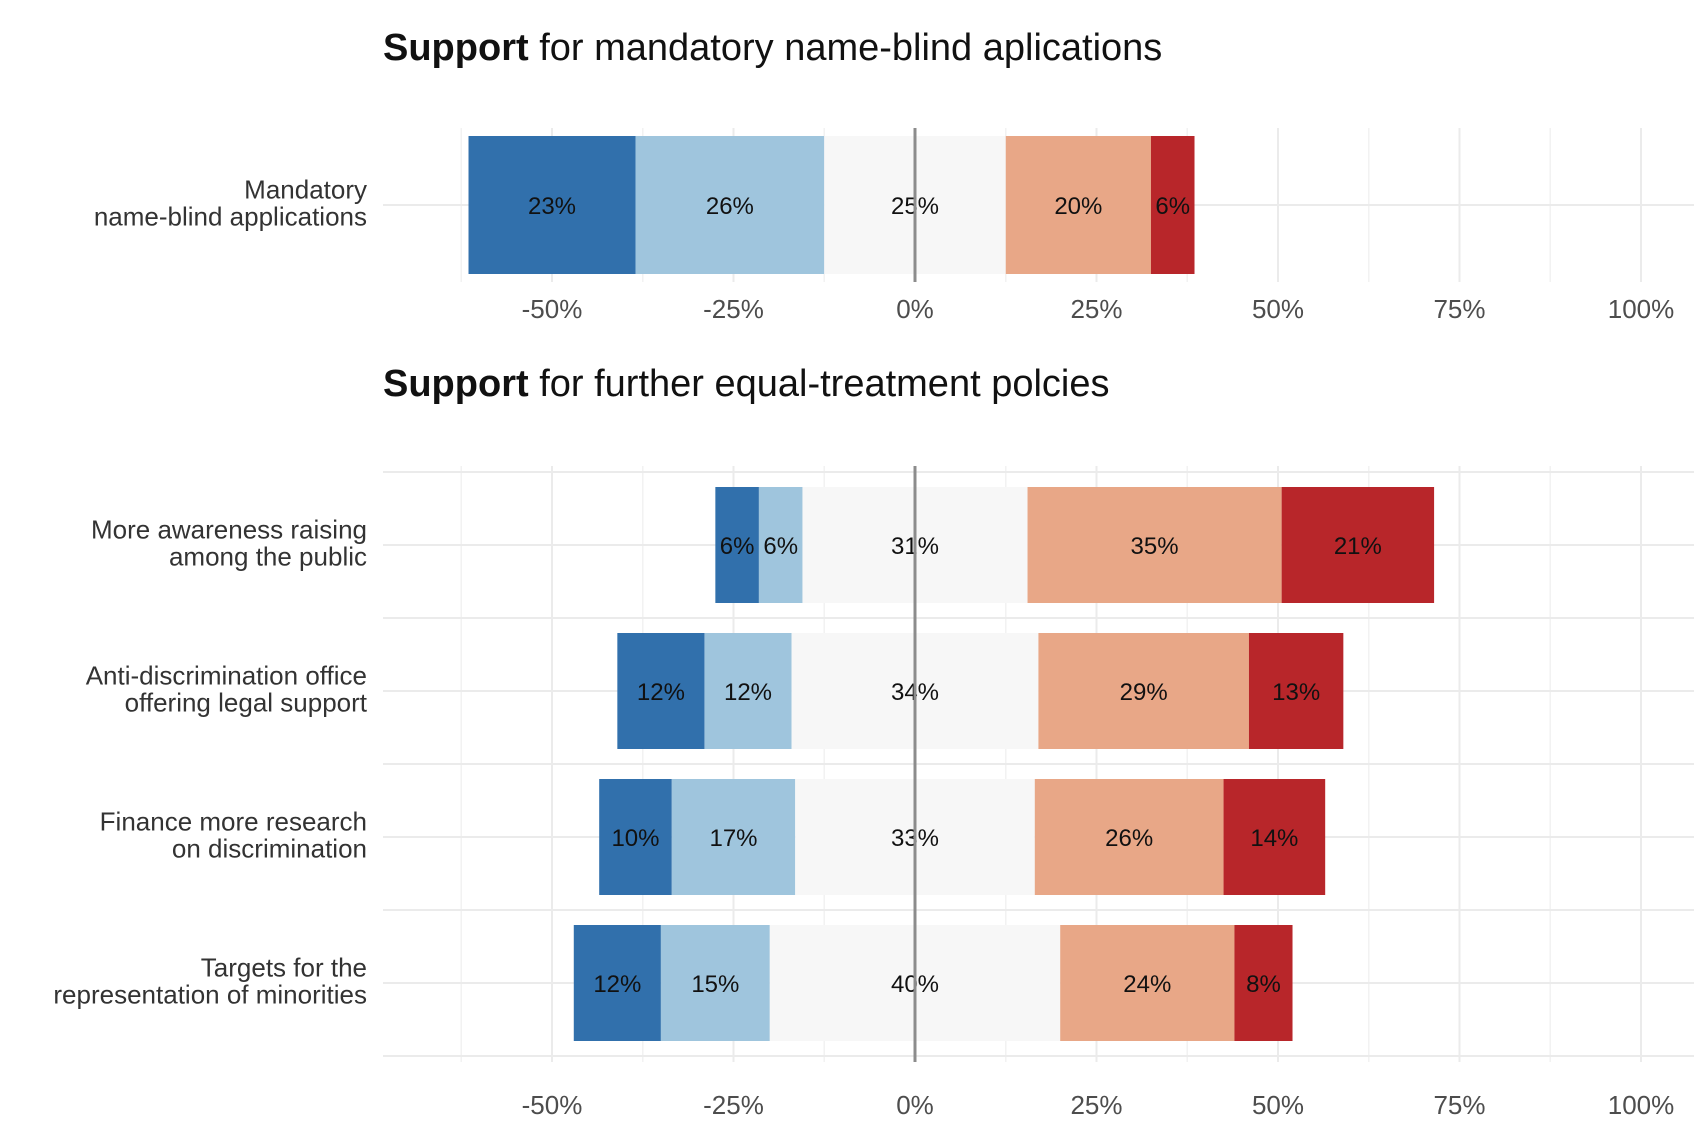 The image size is (1694, 1138). I want to click on chart-title-rest: for further equal-treatment polcies, so click(819, 384).